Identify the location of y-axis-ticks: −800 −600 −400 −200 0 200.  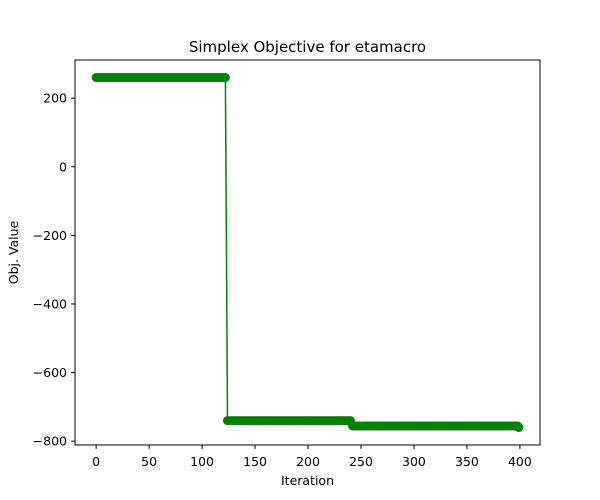
(54, 270).